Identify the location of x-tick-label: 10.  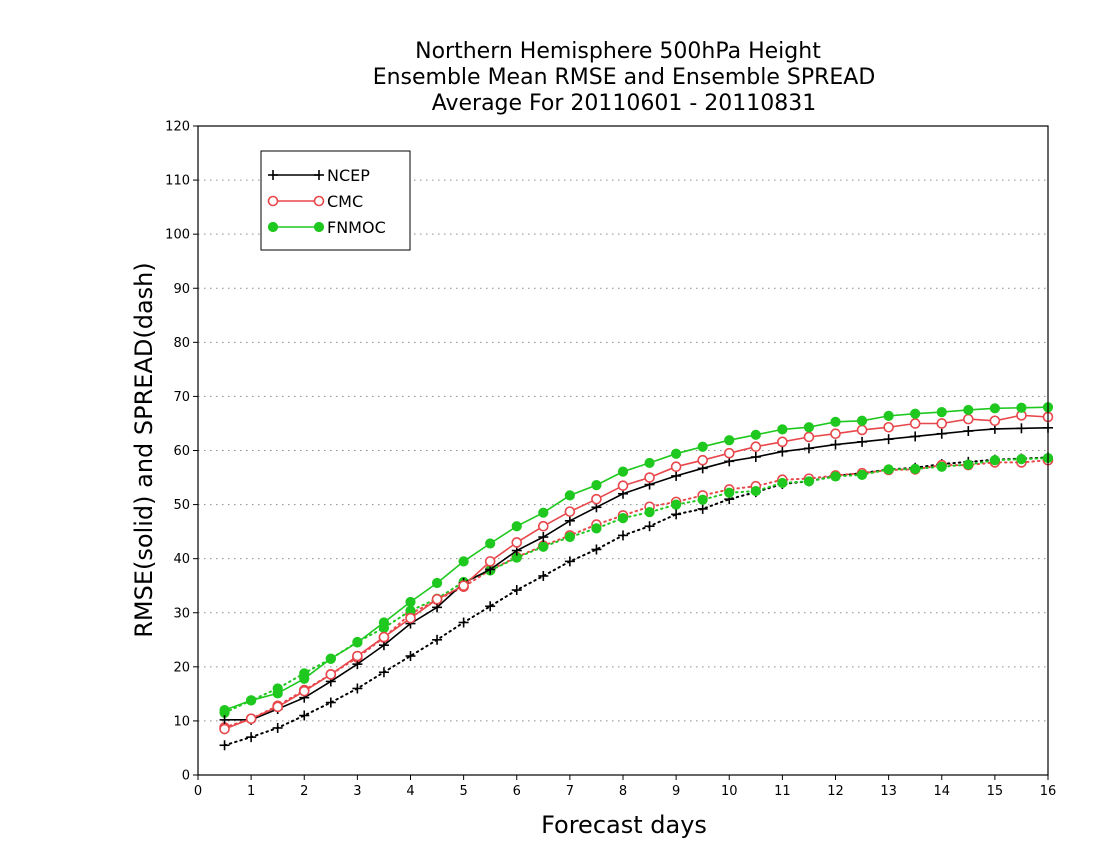
(729, 791).